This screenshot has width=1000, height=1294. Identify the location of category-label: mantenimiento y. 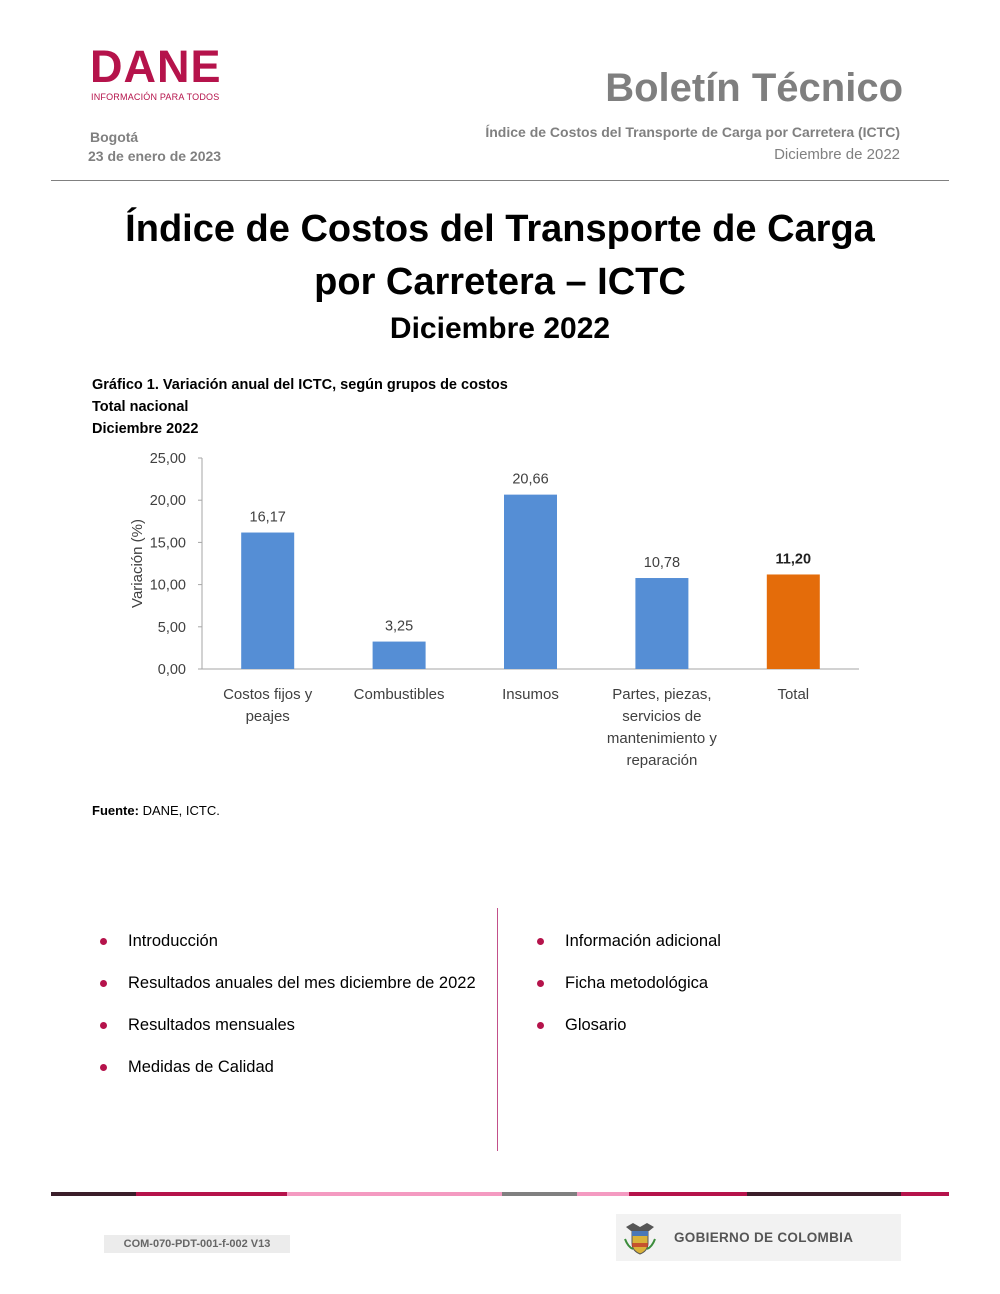
(662, 738).